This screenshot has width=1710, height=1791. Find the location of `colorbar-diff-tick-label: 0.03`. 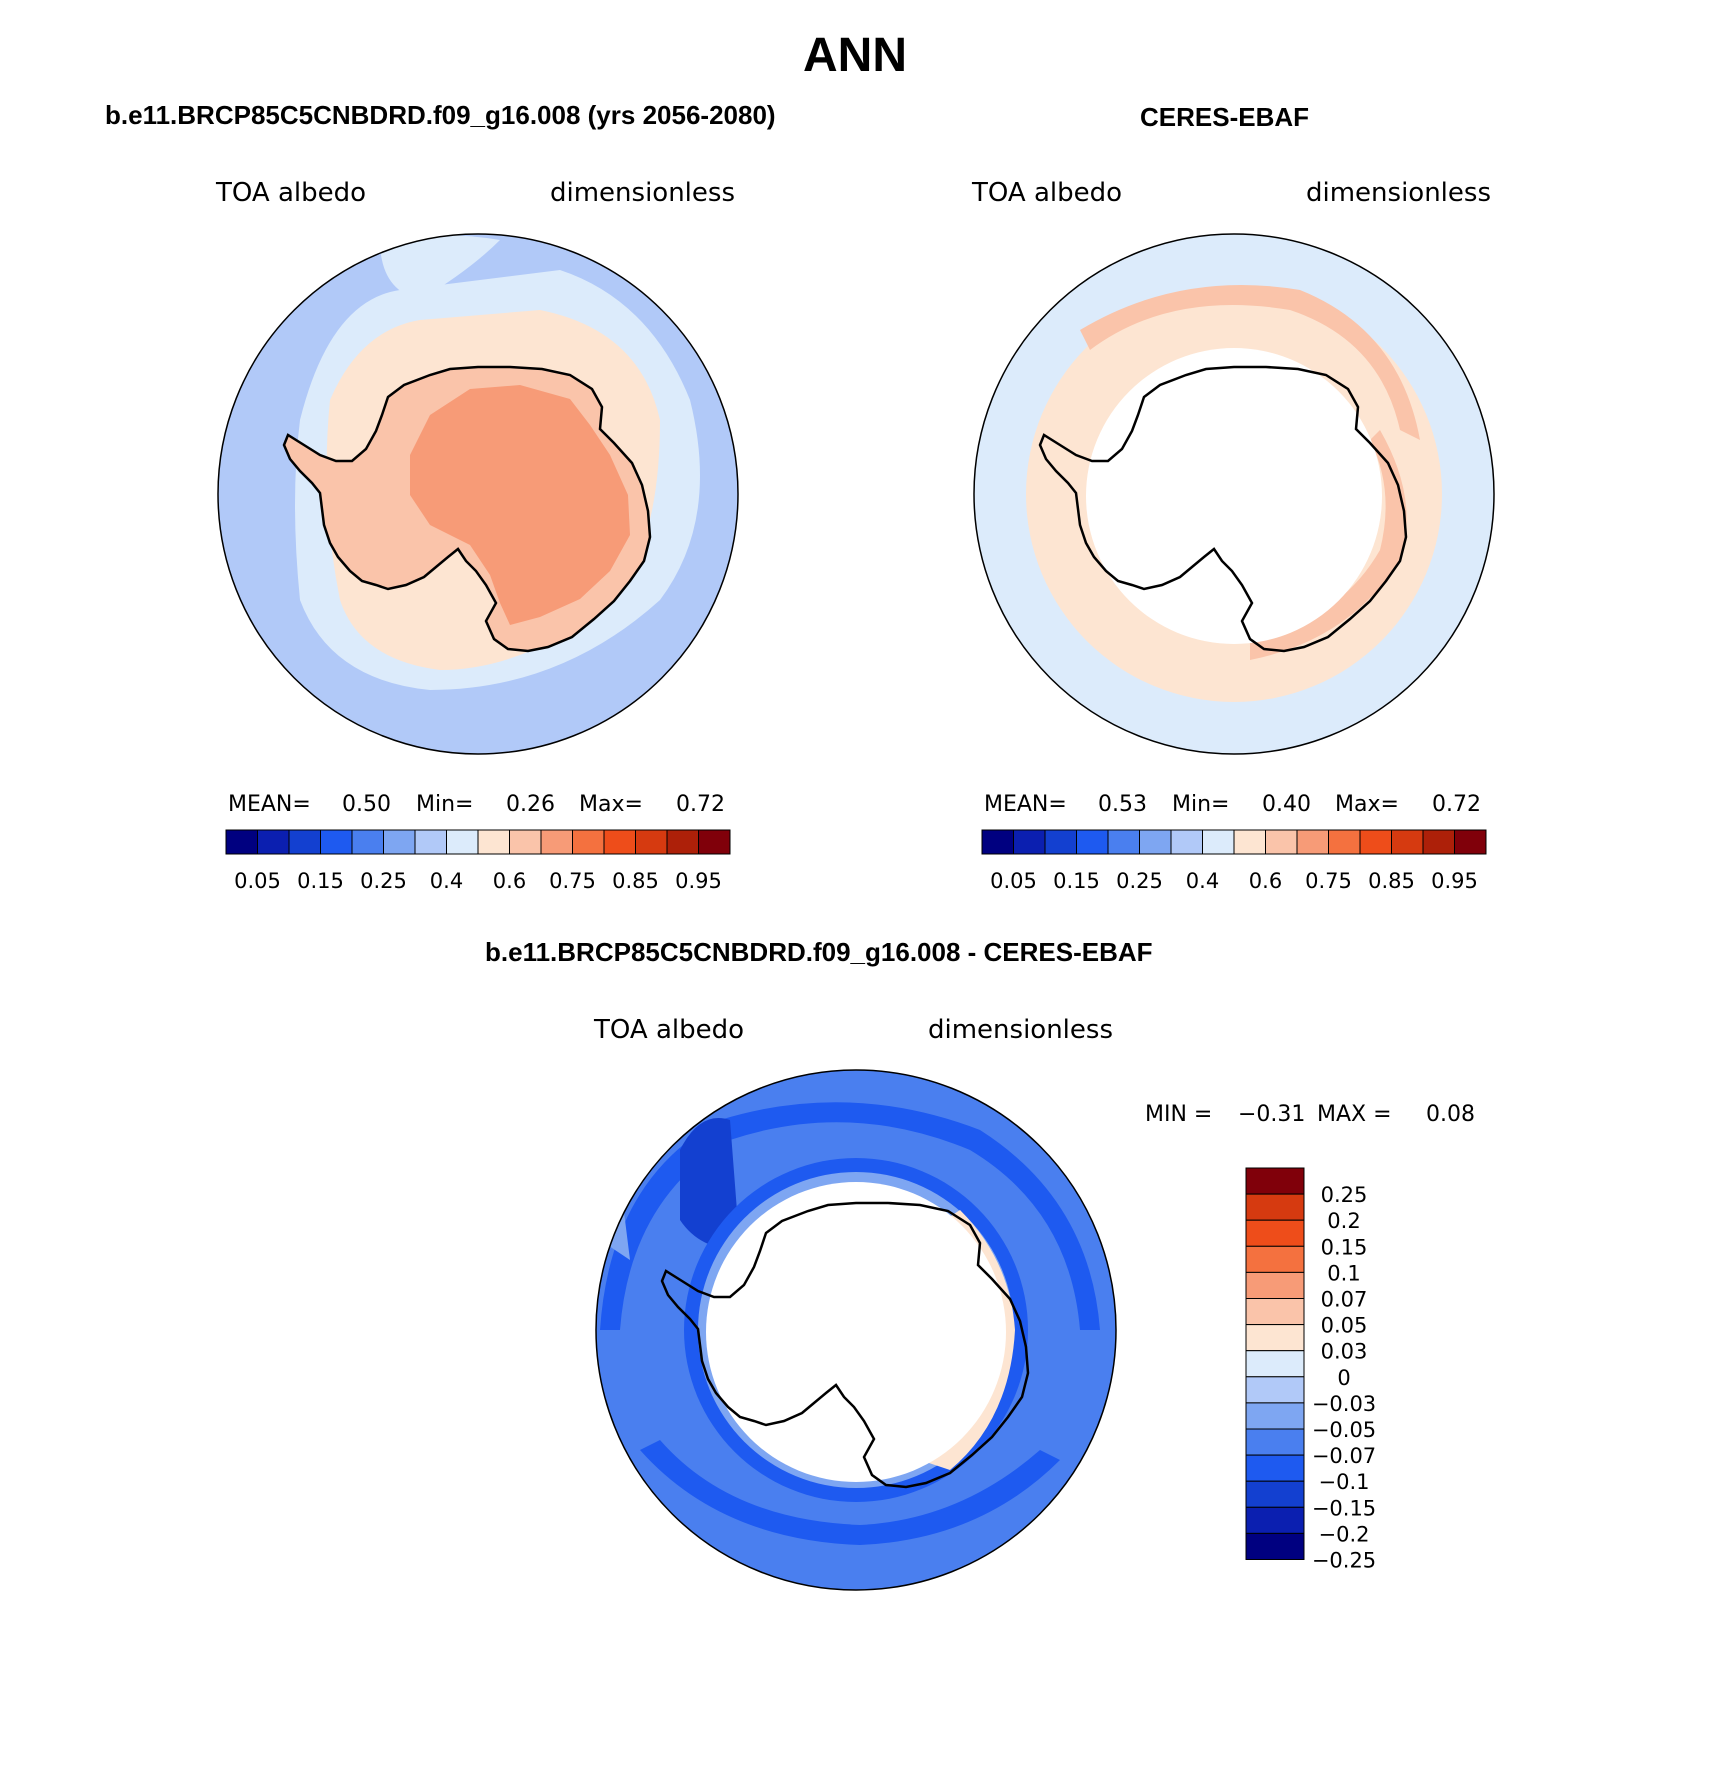

colorbar-diff-tick-label: 0.03 is located at coordinates (1344, 1352).